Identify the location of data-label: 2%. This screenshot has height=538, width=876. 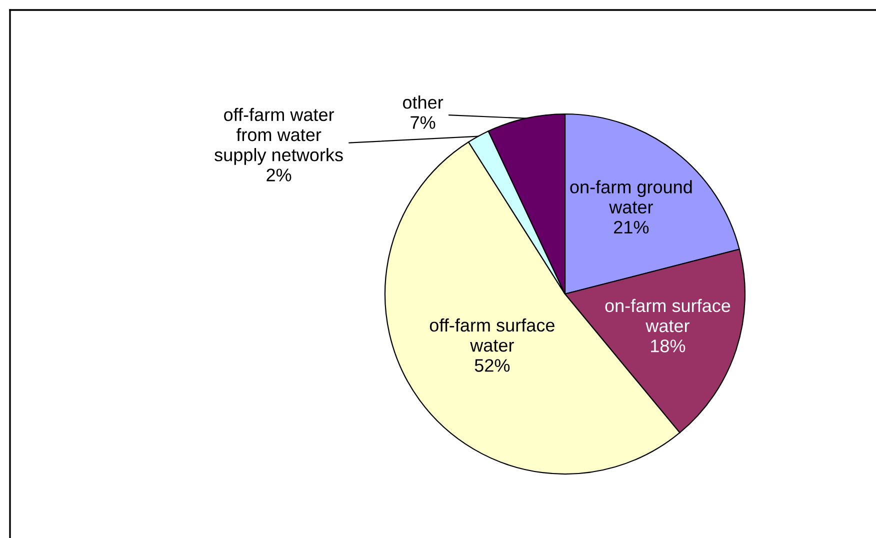
(279, 175).